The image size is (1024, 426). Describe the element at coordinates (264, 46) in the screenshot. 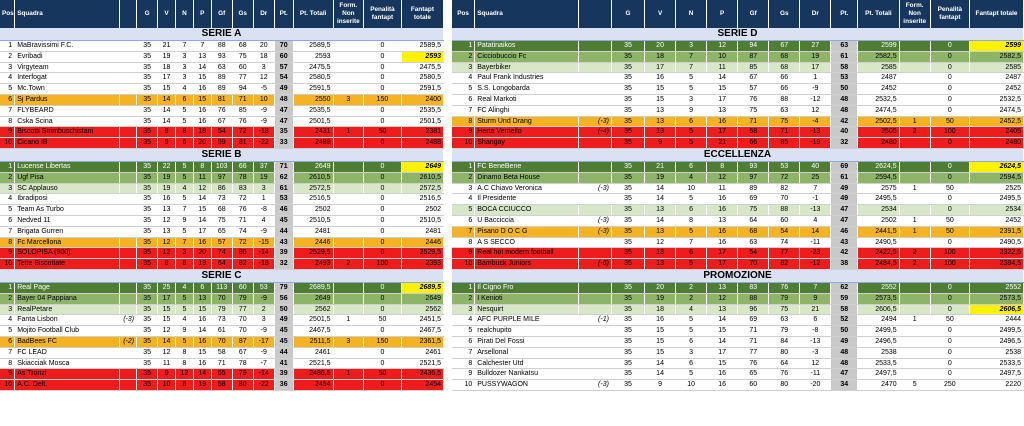

I see `cell-dr: 20` at that location.